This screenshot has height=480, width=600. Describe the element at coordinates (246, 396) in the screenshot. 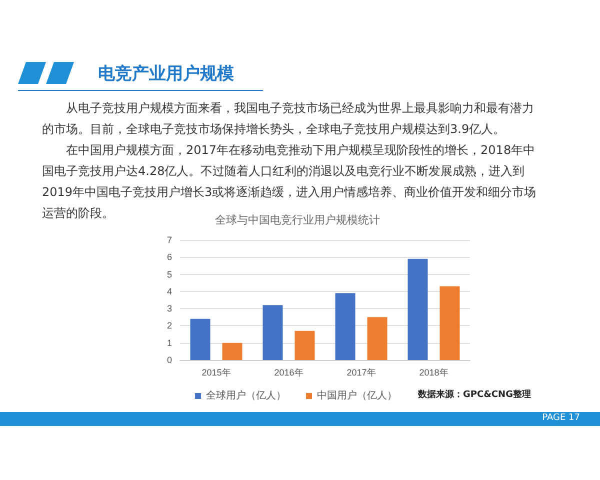

I see `legend-label: 全球用户（亿人）` at that location.